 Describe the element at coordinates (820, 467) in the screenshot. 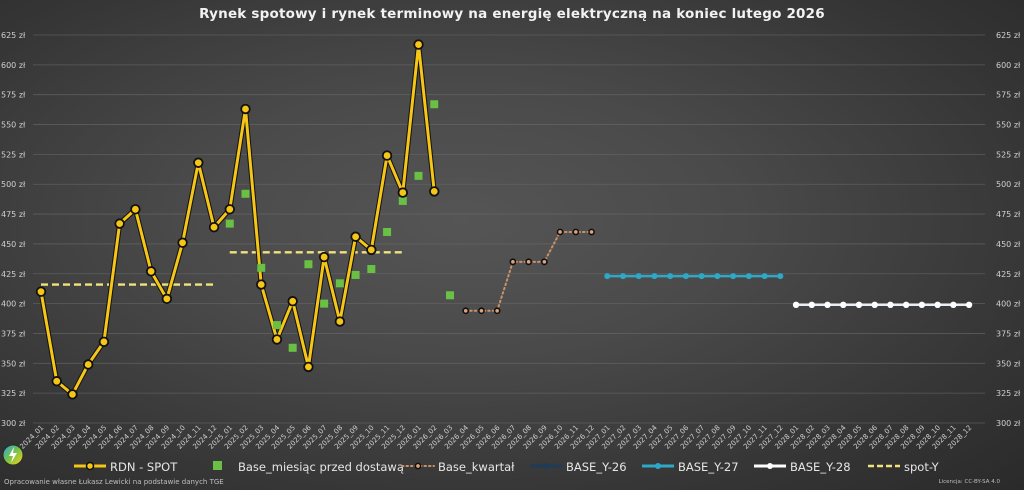

I see `legend-label: BASE_Y-28` at that location.